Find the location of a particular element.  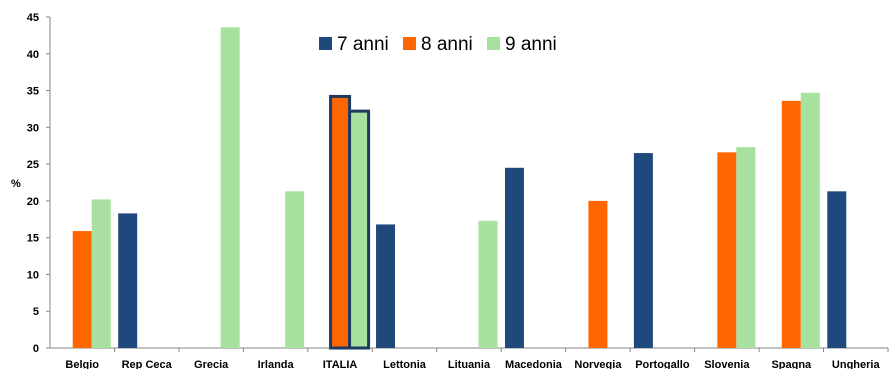

category-label: Portogallo is located at coordinates (662, 364).